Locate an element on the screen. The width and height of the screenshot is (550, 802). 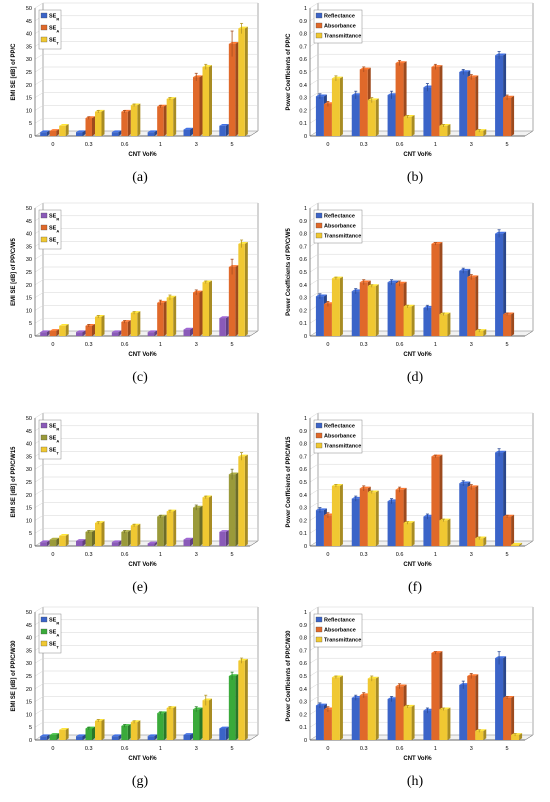
legend-label: Absorbance is located at coordinates (340, 631).